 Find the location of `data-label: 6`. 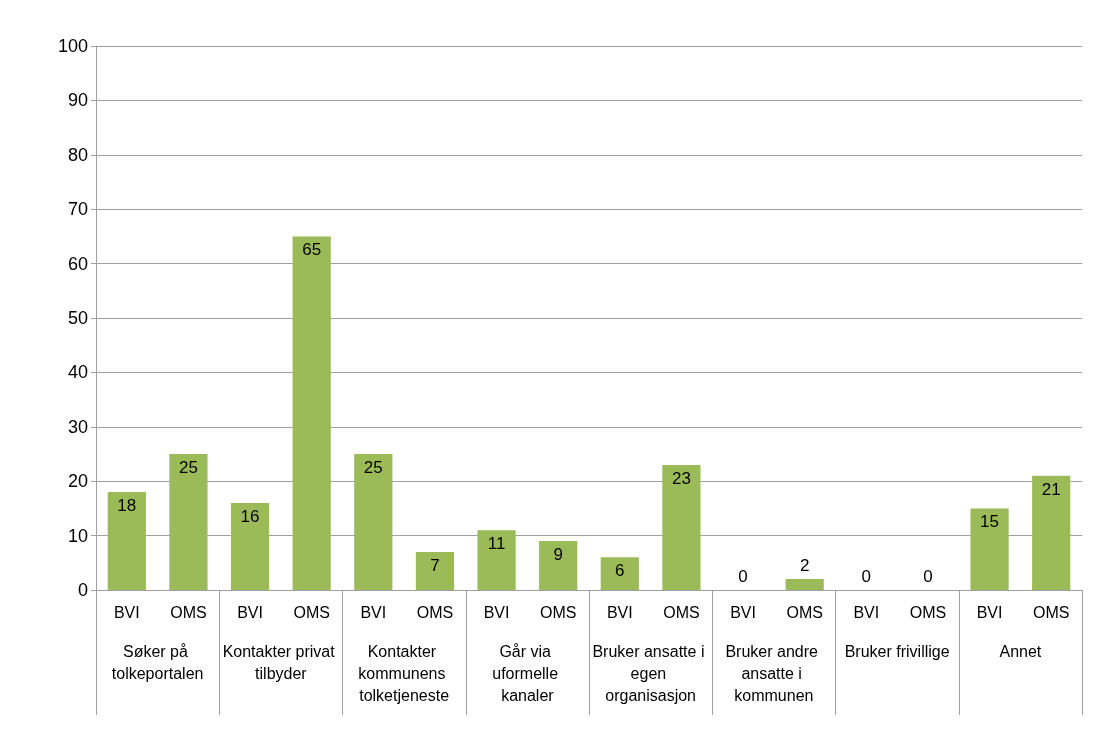

data-label: 6 is located at coordinates (620, 571).